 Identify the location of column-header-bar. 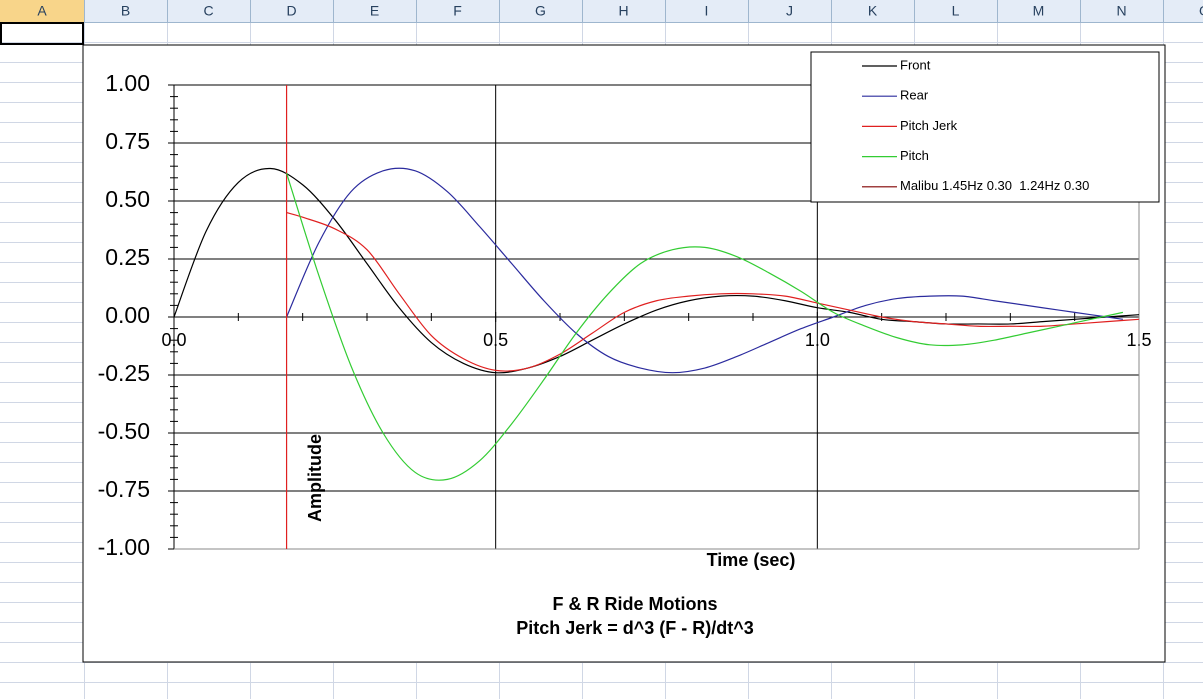
(601, 11).